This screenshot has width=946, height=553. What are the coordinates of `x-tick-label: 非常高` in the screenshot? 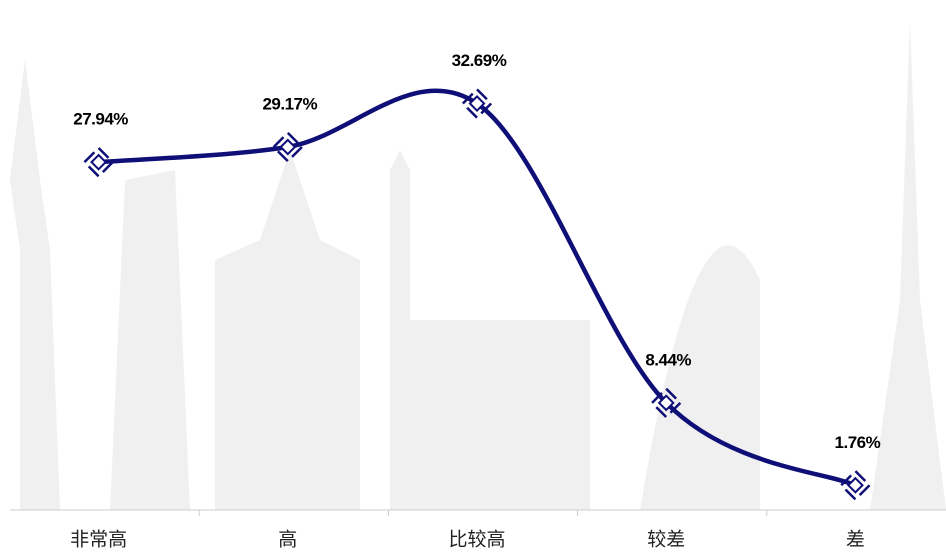 It's located at (98, 540).